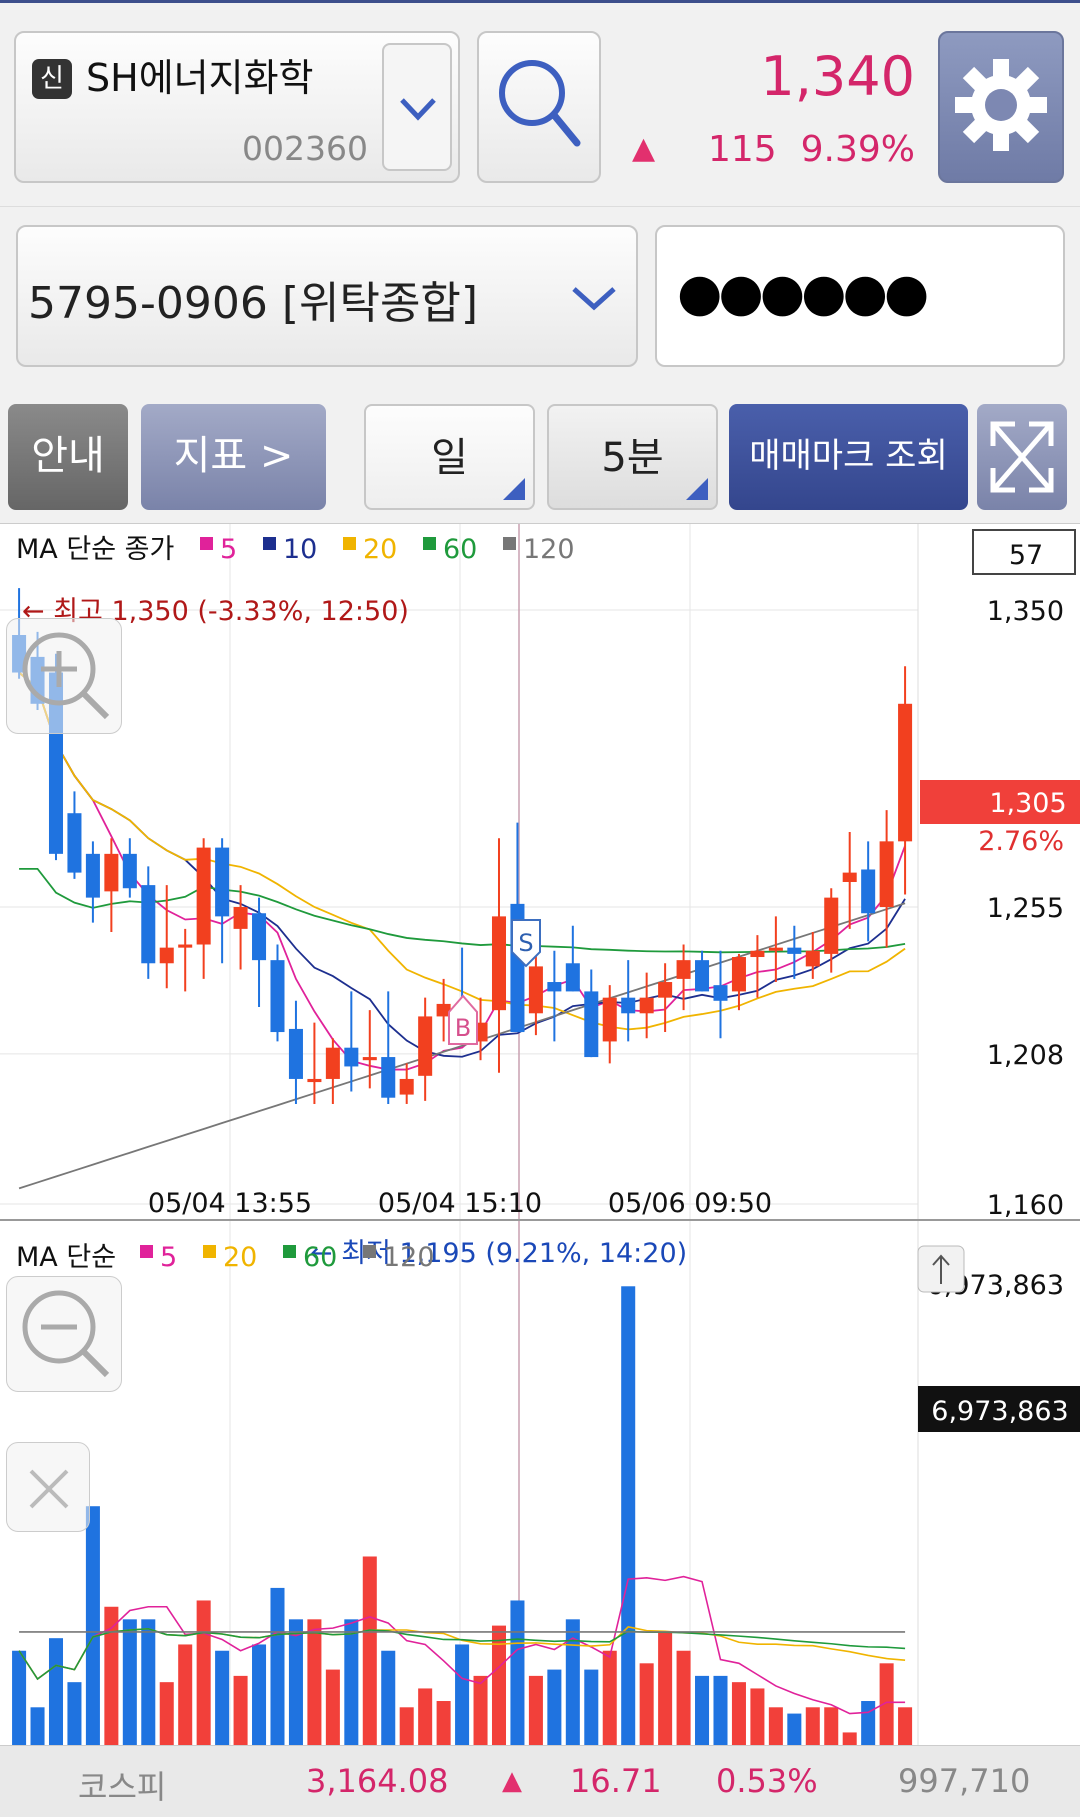 This screenshot has width=1080, height=1817. I want to click on account-number: 5795-0906 [위탁종합], so click(253, 303).